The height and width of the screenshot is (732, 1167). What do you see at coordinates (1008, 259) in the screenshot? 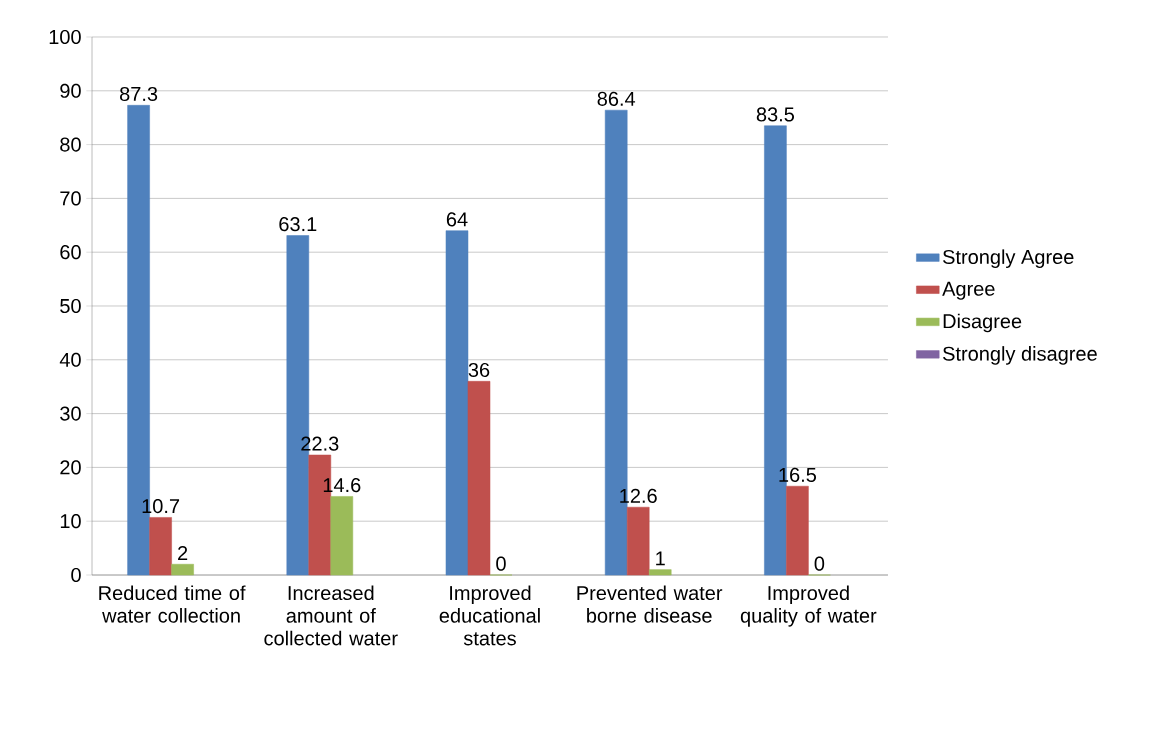
I see `legend-label: Strongly Agree` at bounding box center [1008, 259].